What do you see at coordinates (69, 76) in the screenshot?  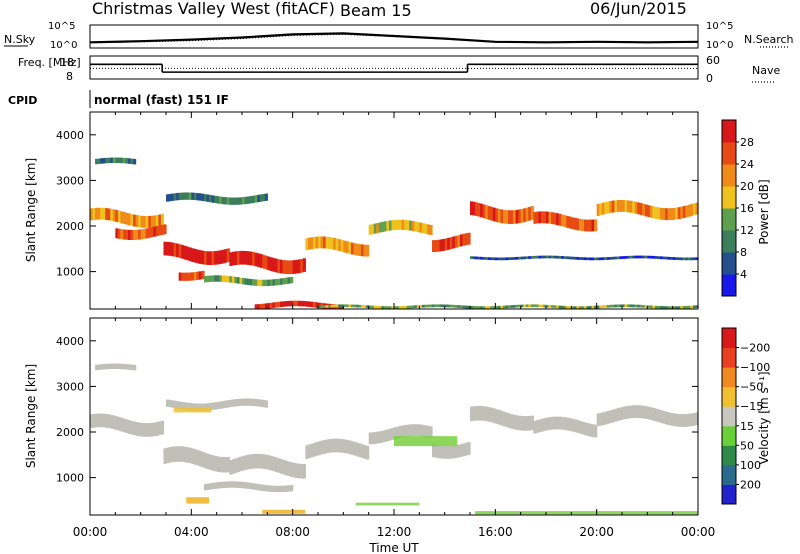 I see `freq-tick-bottom: 8` at bounding box center [69, 76].